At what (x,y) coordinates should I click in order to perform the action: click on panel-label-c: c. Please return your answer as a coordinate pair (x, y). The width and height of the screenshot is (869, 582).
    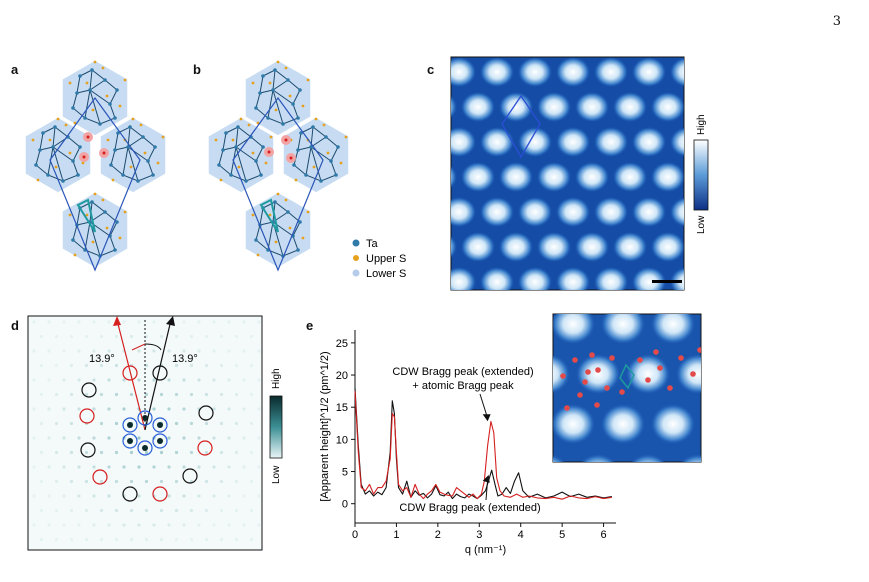
    Looking at the image, I should click on (431, 69).